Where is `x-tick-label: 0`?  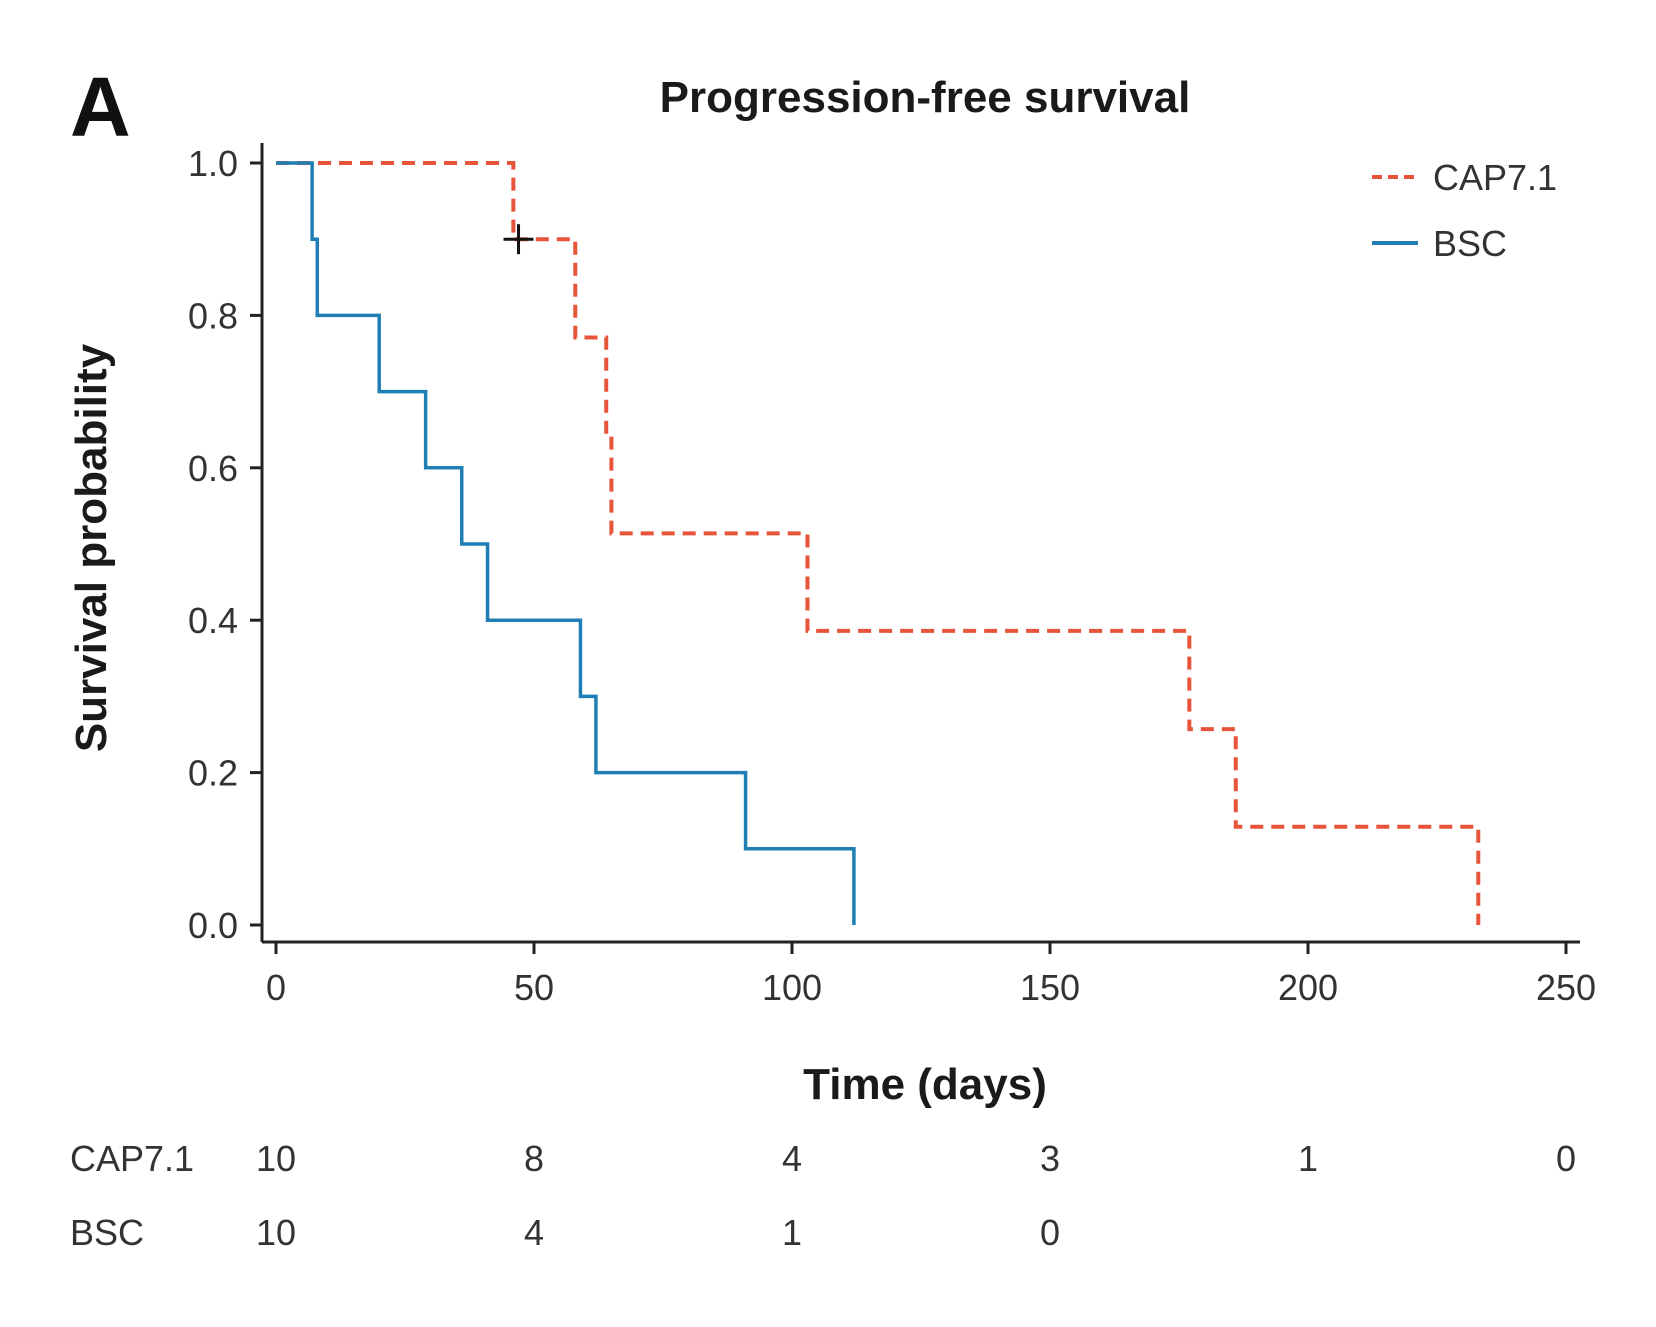
x-tick-label: 0 is located at coordinates (276, 987).